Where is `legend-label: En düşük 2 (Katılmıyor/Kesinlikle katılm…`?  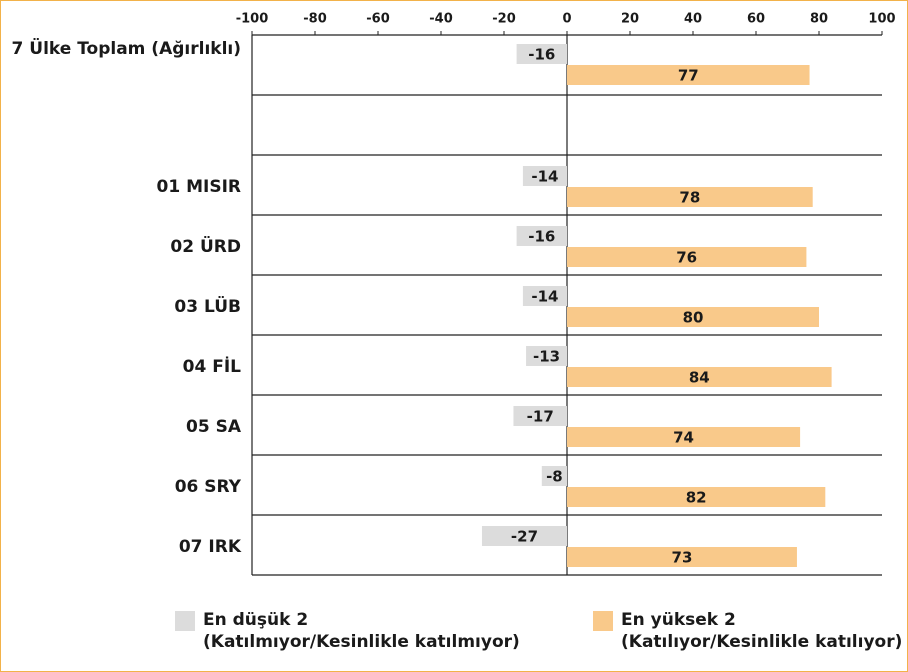
legend-label: En düşük 2 (Katılmıyor/Kesinlikle katılm… is located at coordinates (361, 631).